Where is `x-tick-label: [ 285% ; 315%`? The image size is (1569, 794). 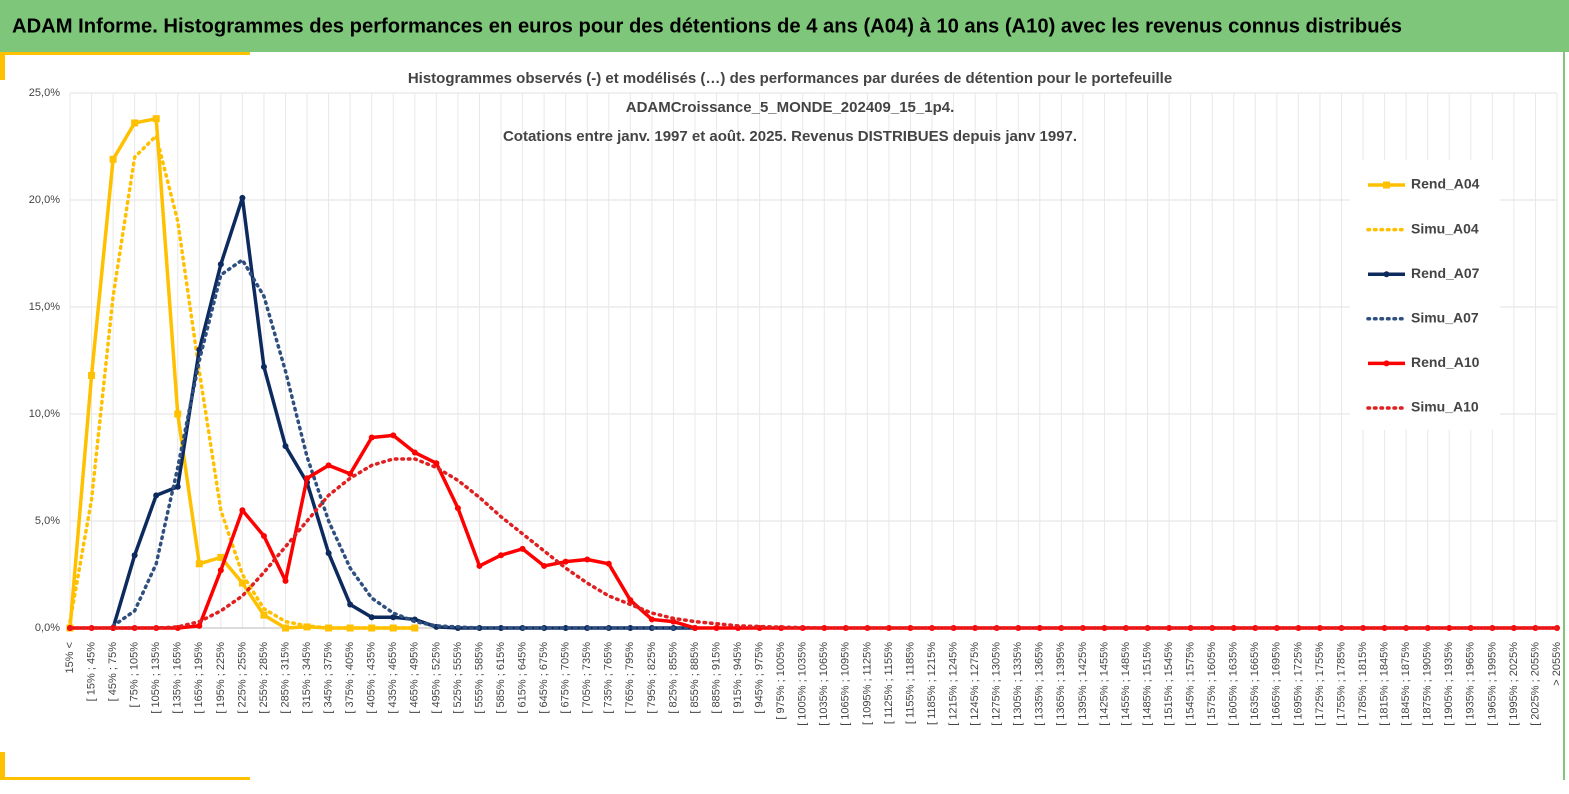
x-tick-label: [ 285% ; 315% is located at coordinates (285, 678).